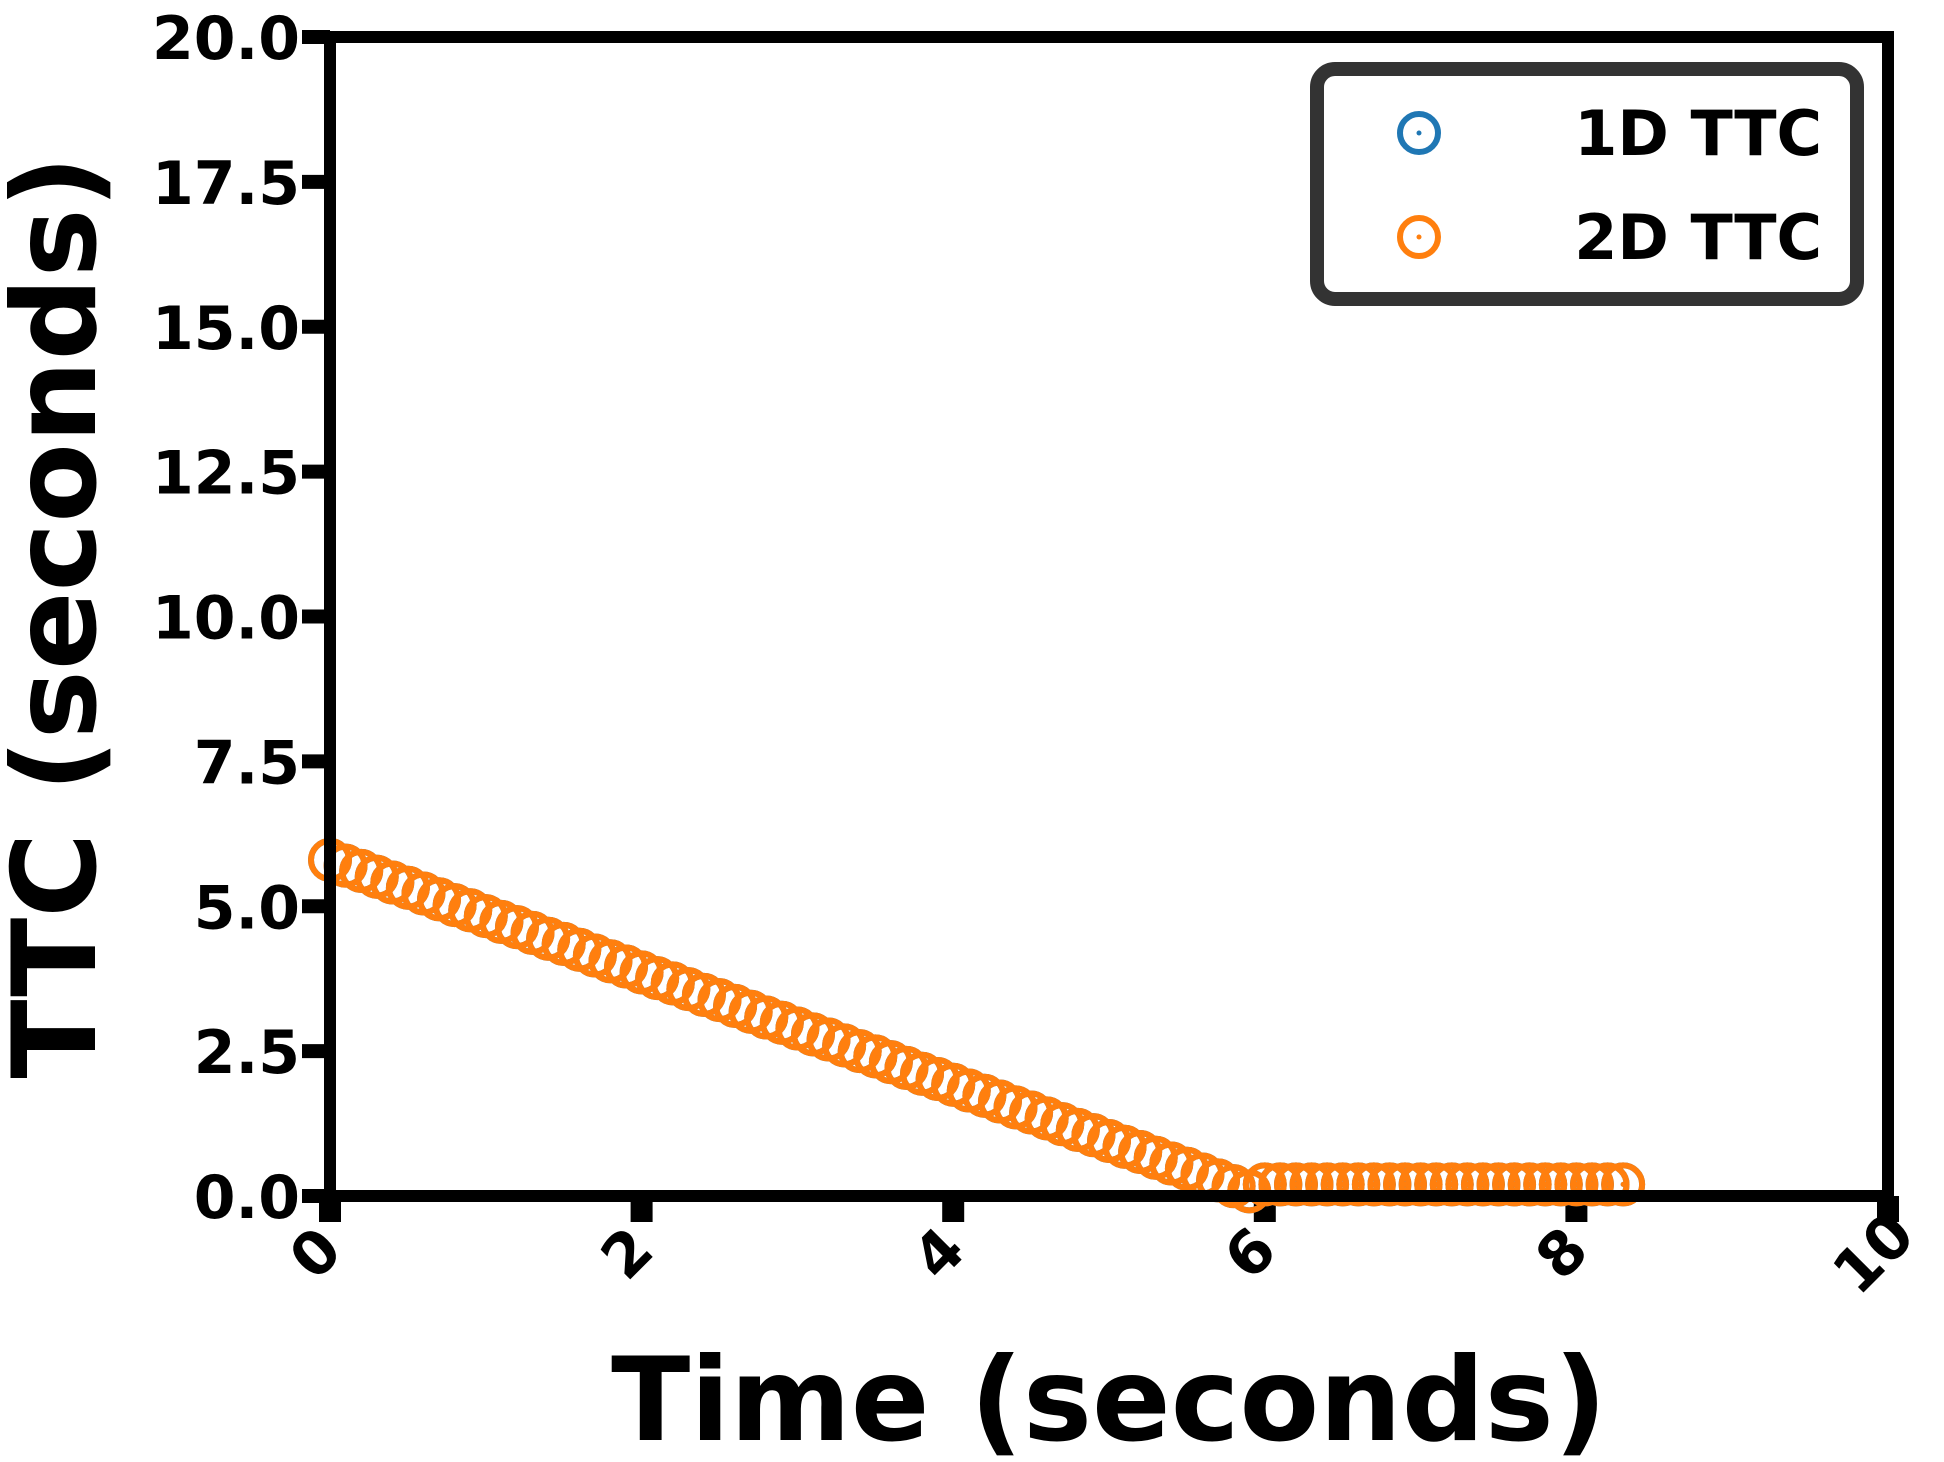  I want to click on x-tick-label: 4, so click(939, 1253).